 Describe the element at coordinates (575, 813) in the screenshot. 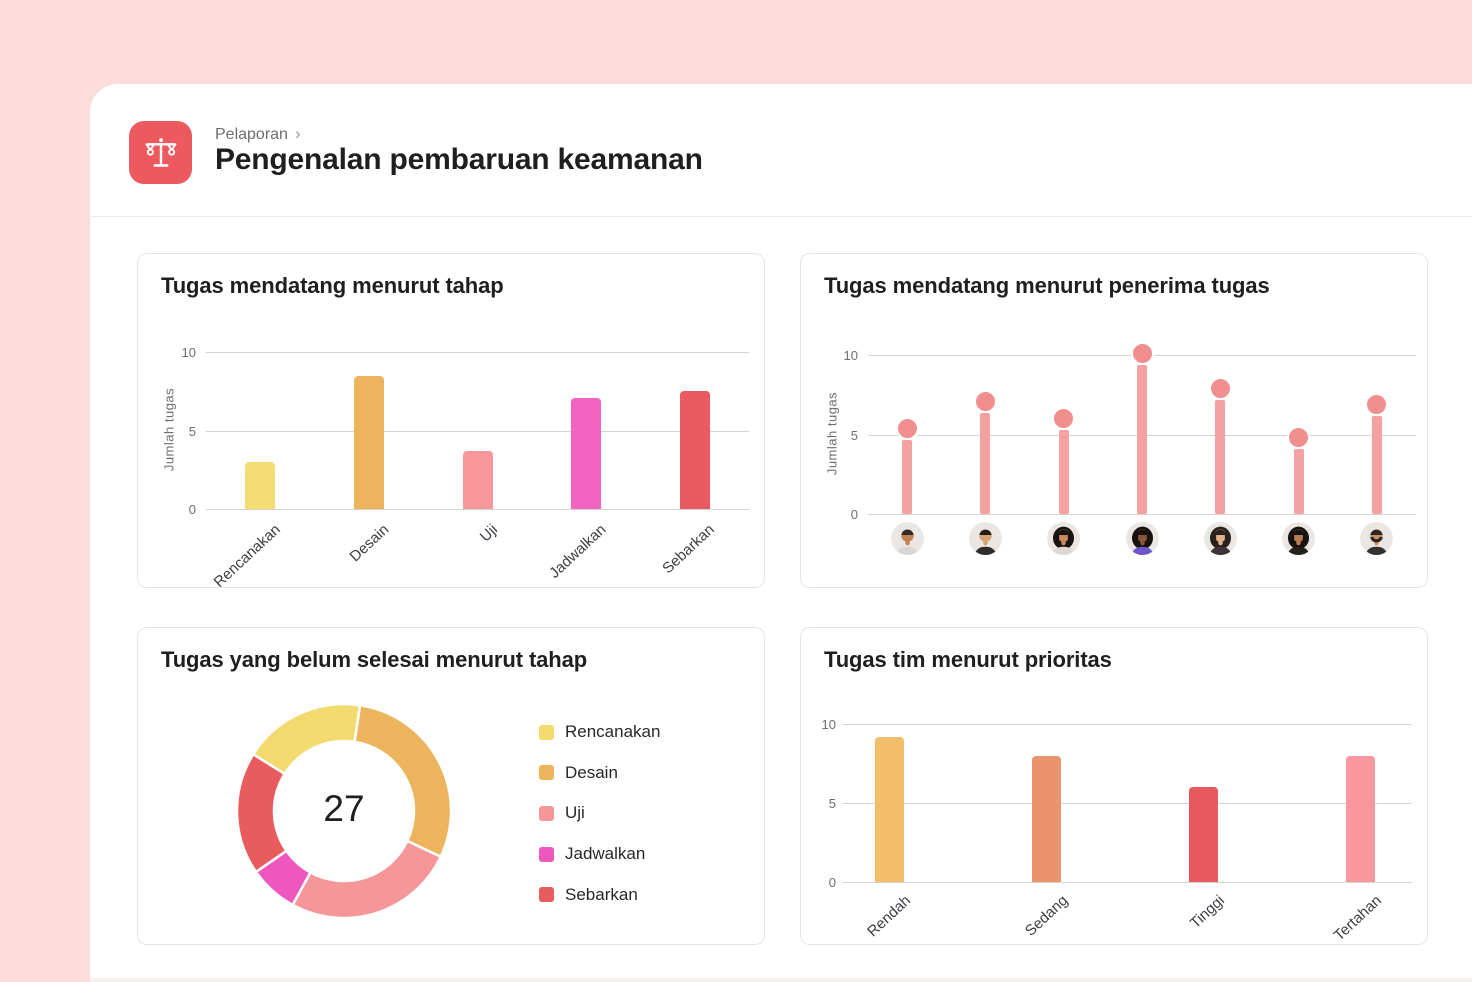

I see `legend-label: Uji` at that location.